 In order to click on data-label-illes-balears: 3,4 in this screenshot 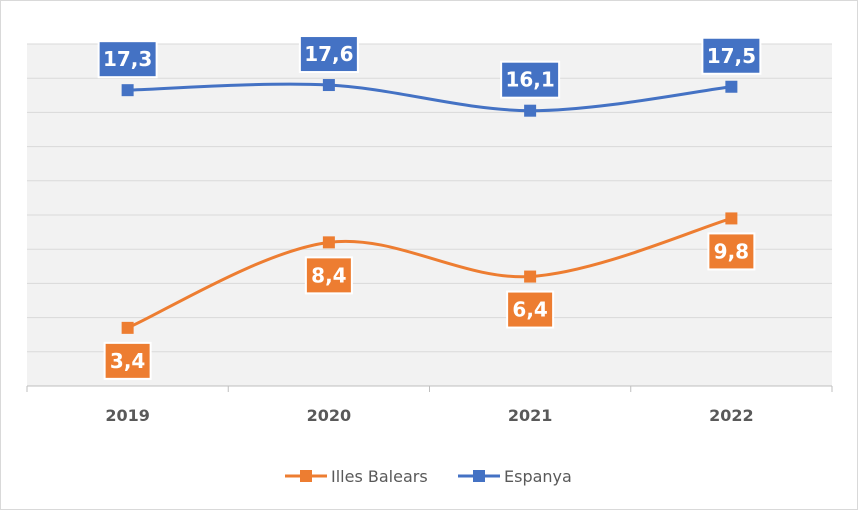, I will do `click(127, 360)`.